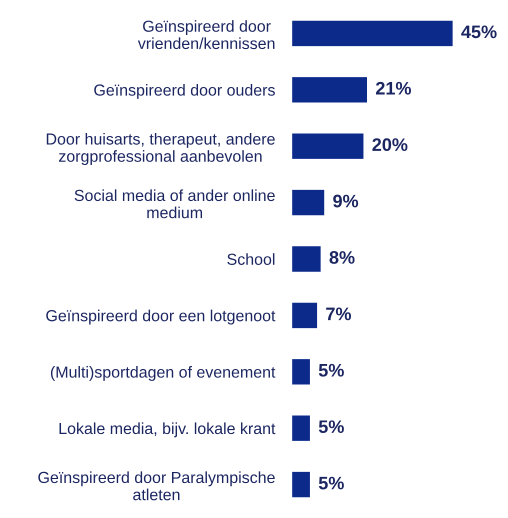 The image size is (508, 518). What do you see at coordinates (156, 485) in the screenshot?
I see `y-tick-label: Geïnspireerd door Paralympische atleten` at bounding box center [156, 485].